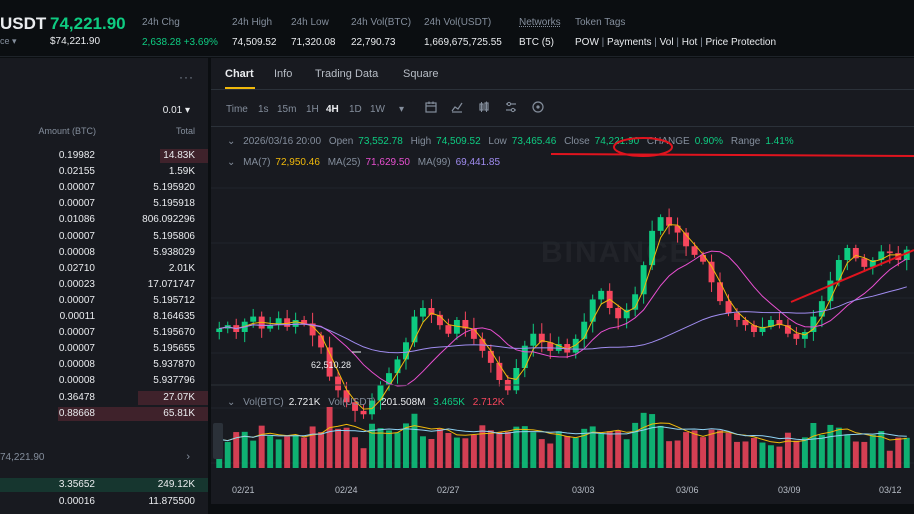  I want to click on interval-15m: 15m, so click(287, 109).